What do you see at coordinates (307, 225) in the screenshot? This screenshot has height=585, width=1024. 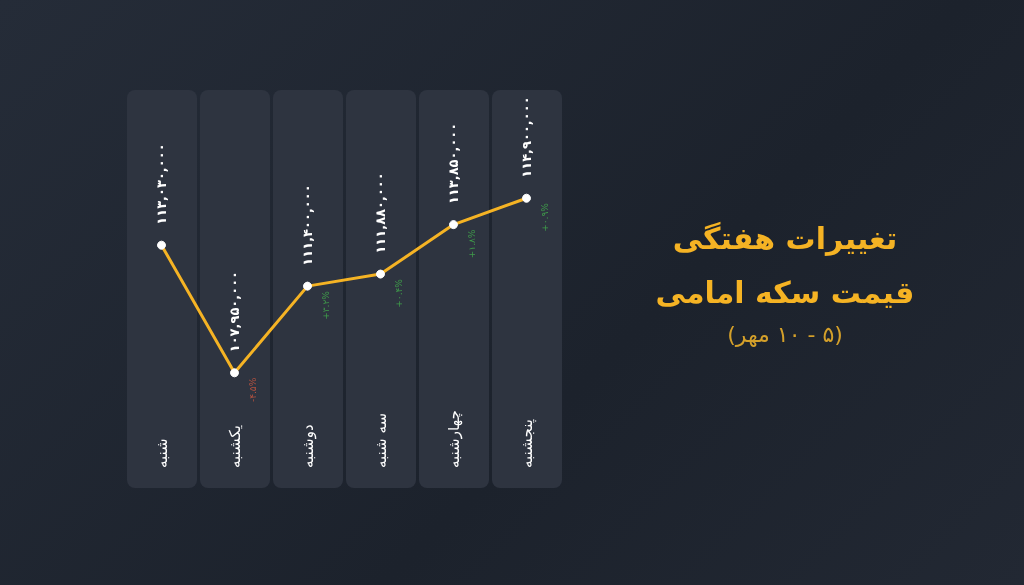 I see `data-label: ۱۱۱,۴۰۰,۰۰۰` at bounding box center [307, 225].